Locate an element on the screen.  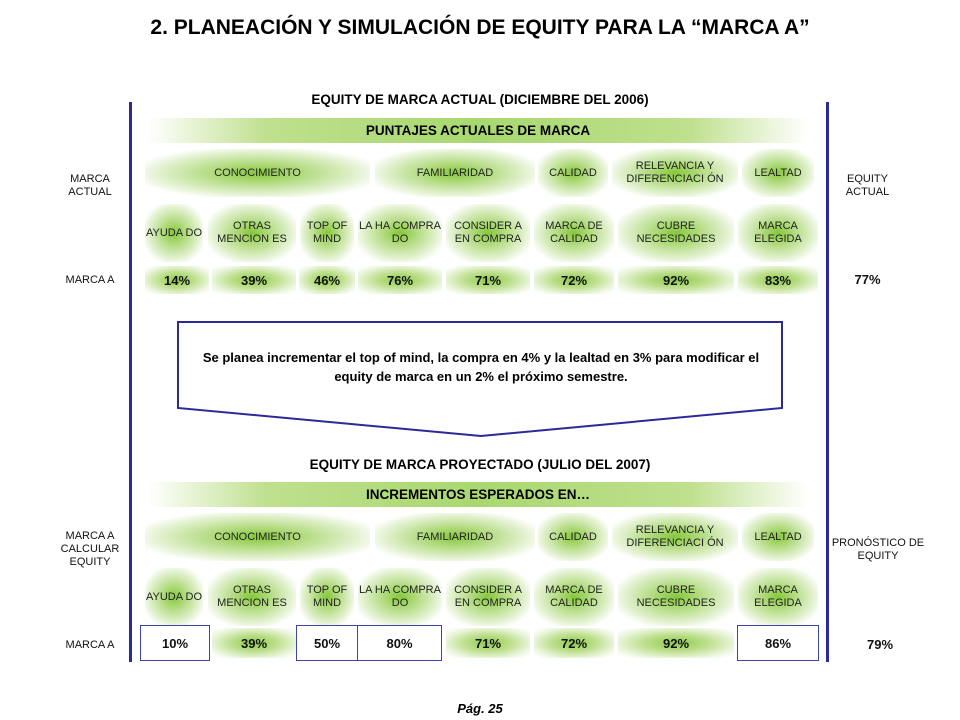
right-divider is located at coordinates (827, 382).